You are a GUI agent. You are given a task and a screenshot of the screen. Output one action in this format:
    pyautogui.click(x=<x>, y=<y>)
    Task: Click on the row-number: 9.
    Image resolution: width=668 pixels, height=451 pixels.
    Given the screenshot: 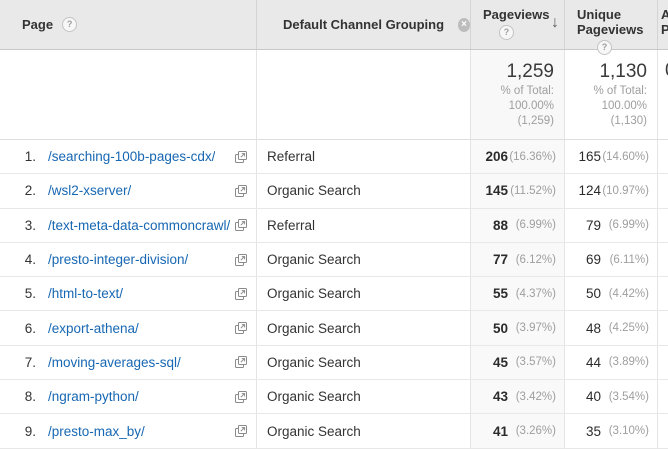 What is the action you would take?
    pyautogui.click(x=30, y=431)
    